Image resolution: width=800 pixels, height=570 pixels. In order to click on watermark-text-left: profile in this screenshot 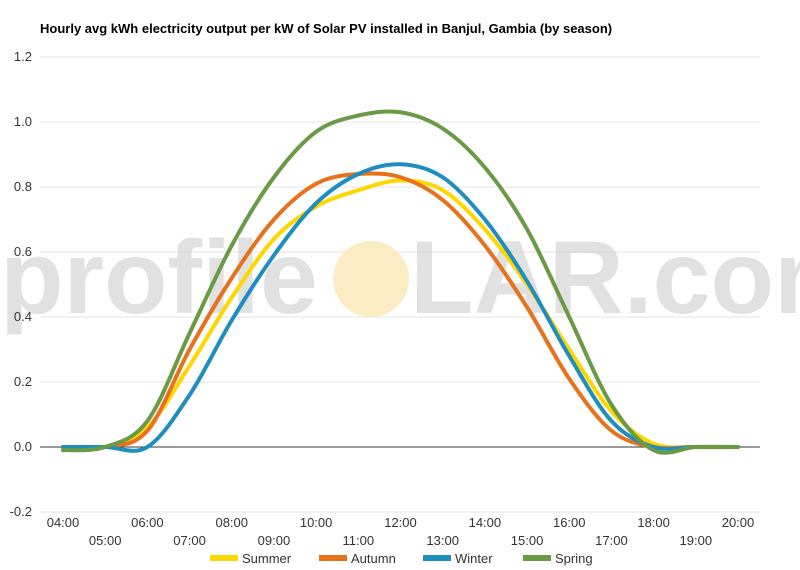, I will do `click(159, 278)`.